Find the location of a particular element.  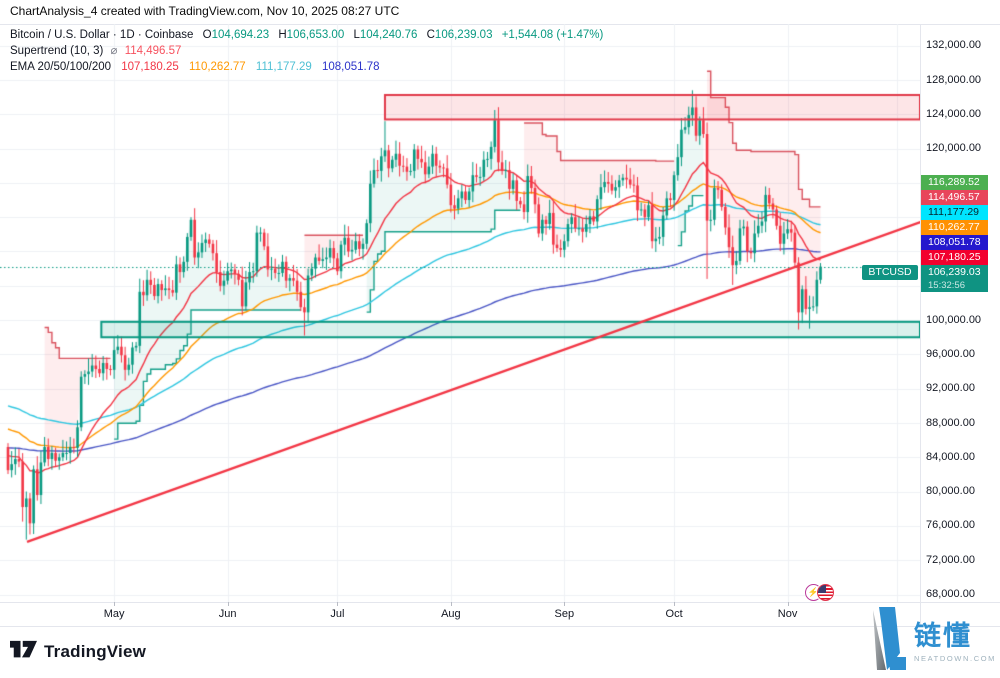

high-value: 106,653.00 is located at coordinates (315, 35).